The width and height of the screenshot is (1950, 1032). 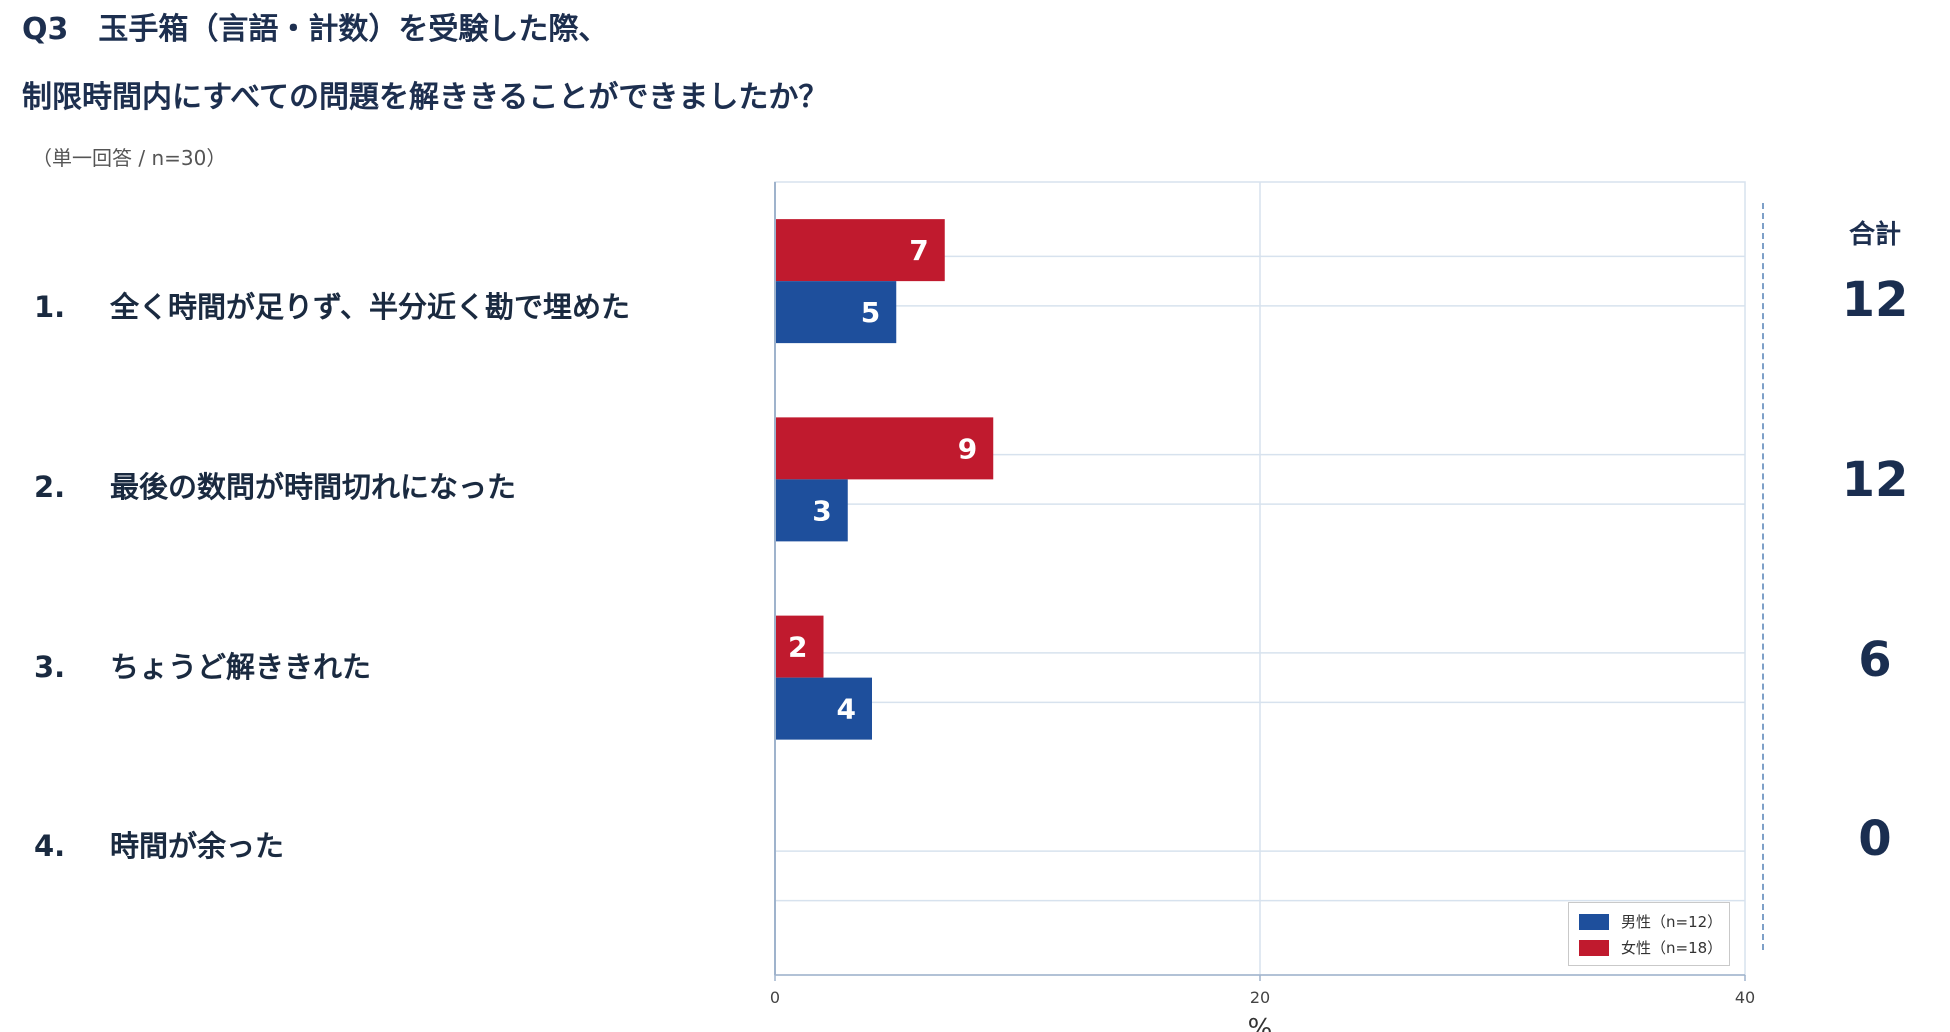 I want to click on question-title-line1: Q3 玉手箱（言語・計数）を受験した際、, so click(x=315, y=29).